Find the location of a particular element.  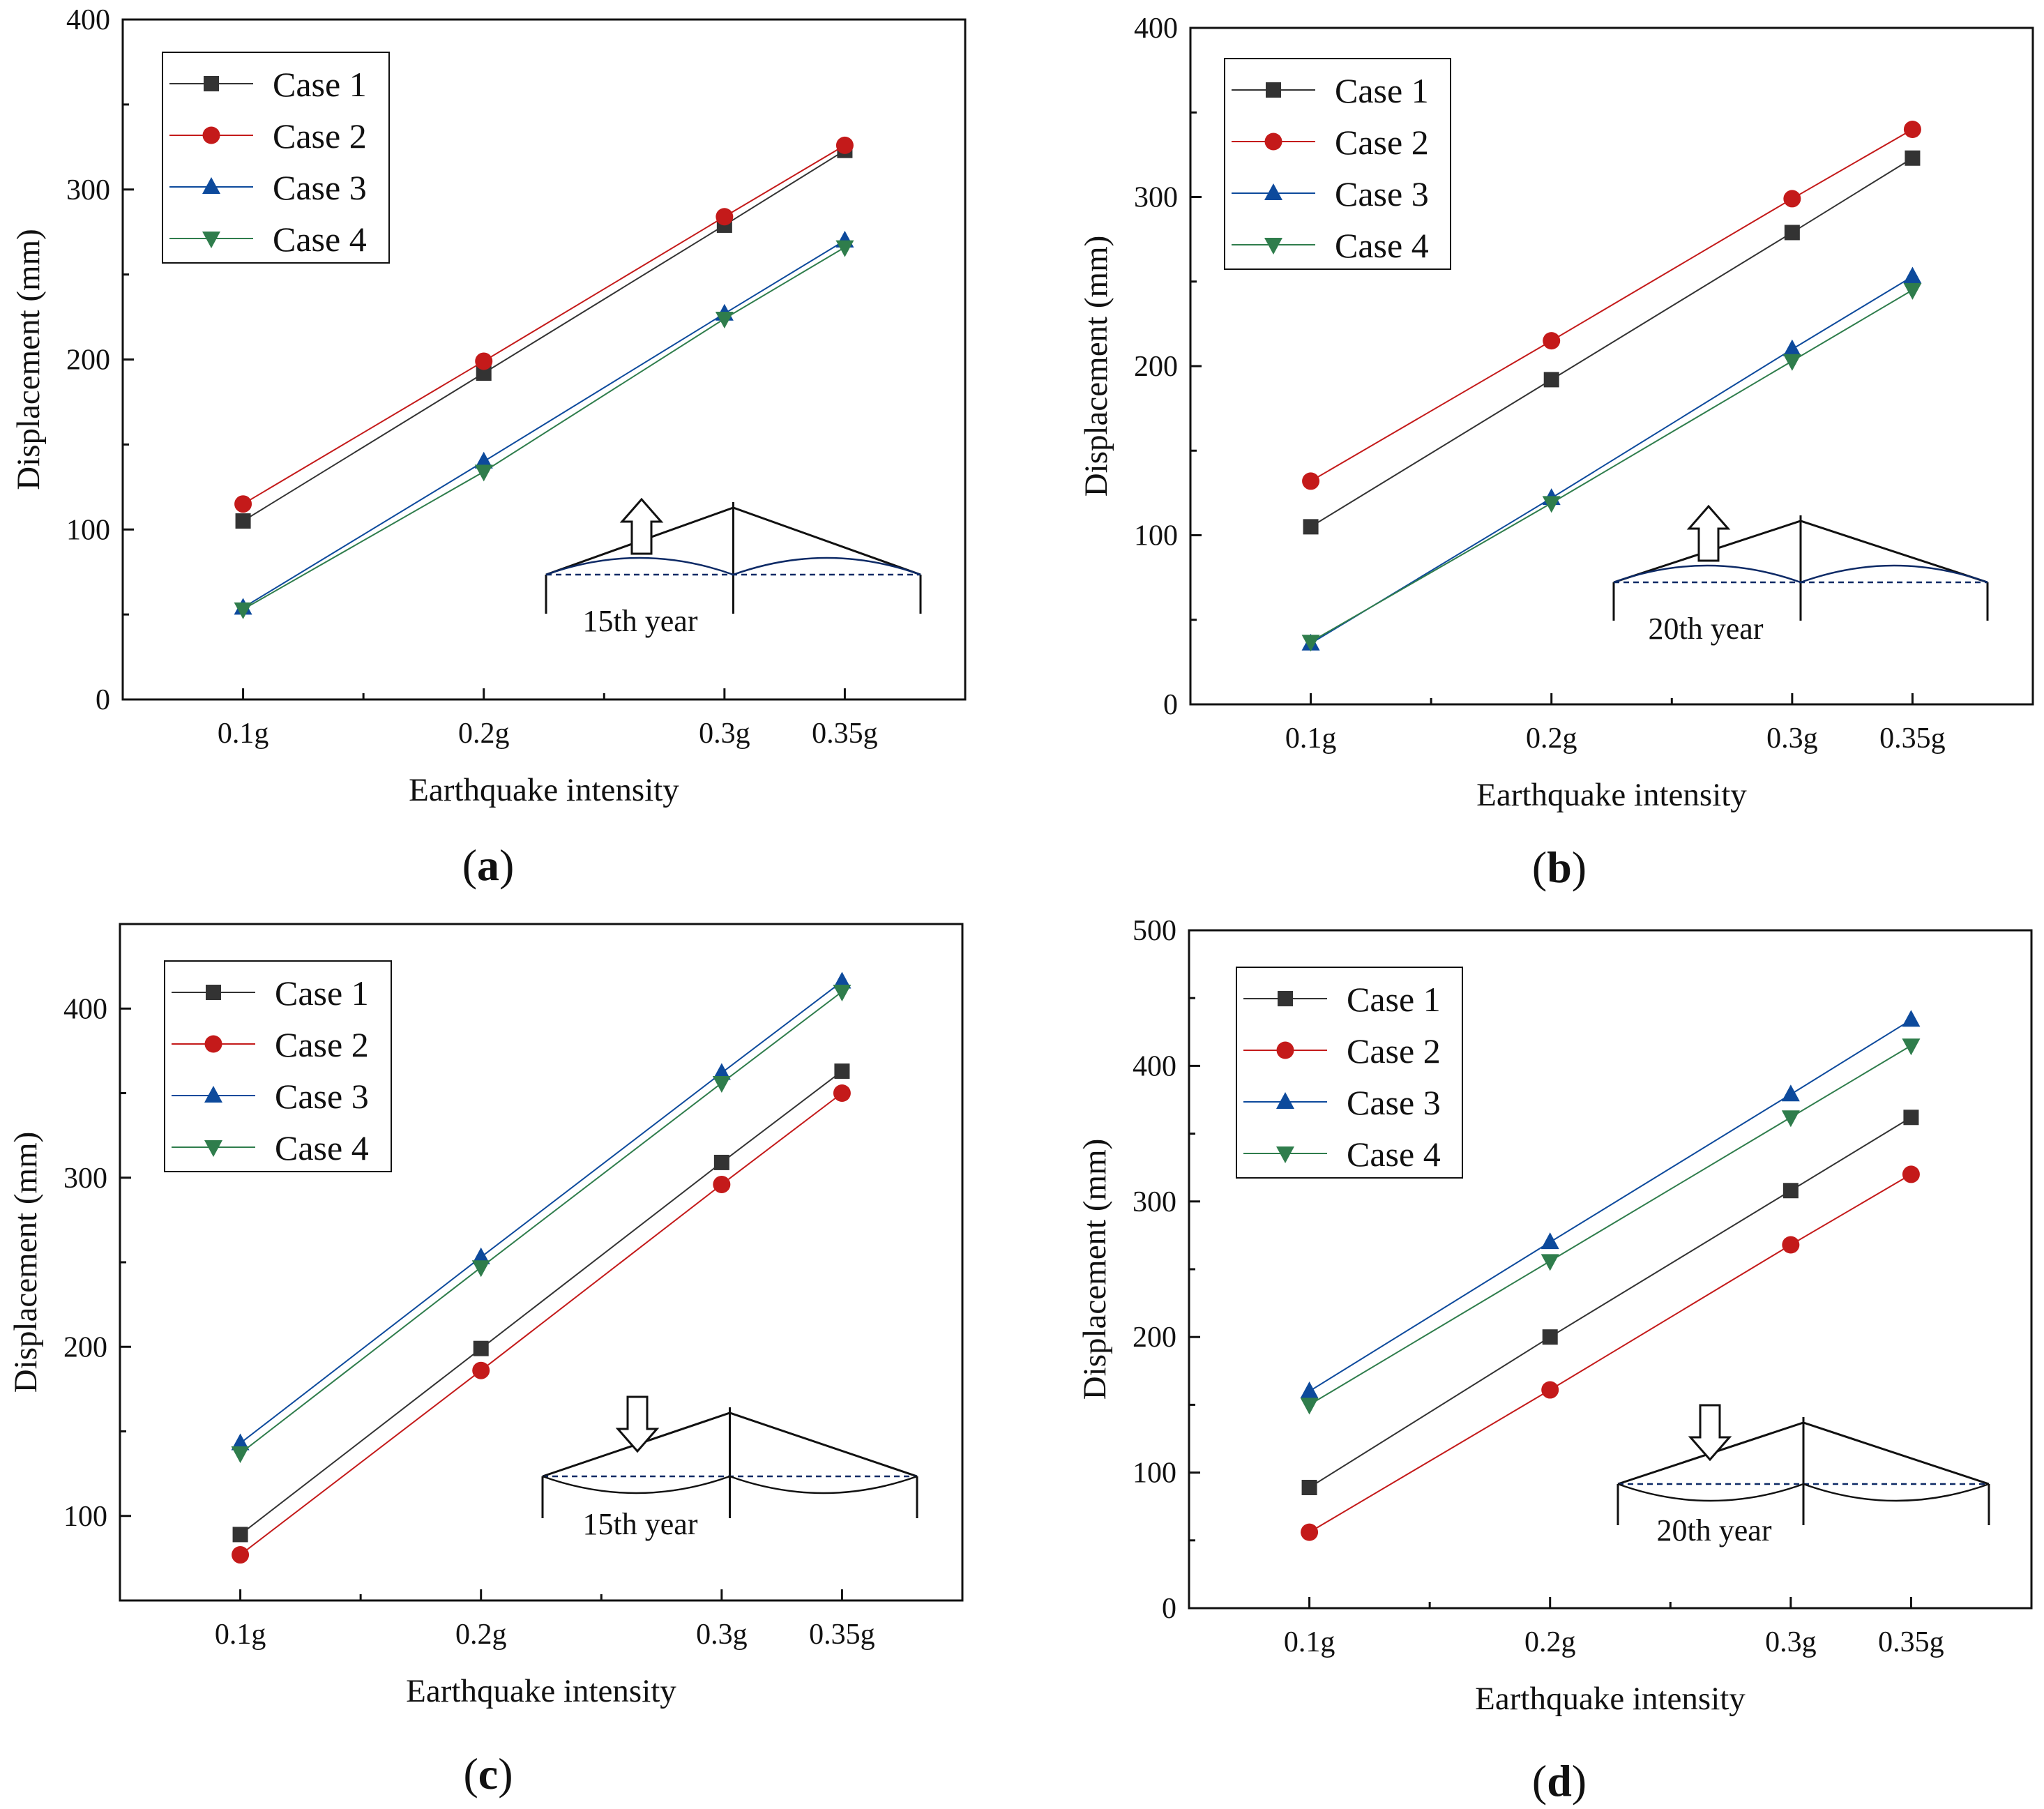

panel-label: (d) is located at coordinates (1559, 1781).